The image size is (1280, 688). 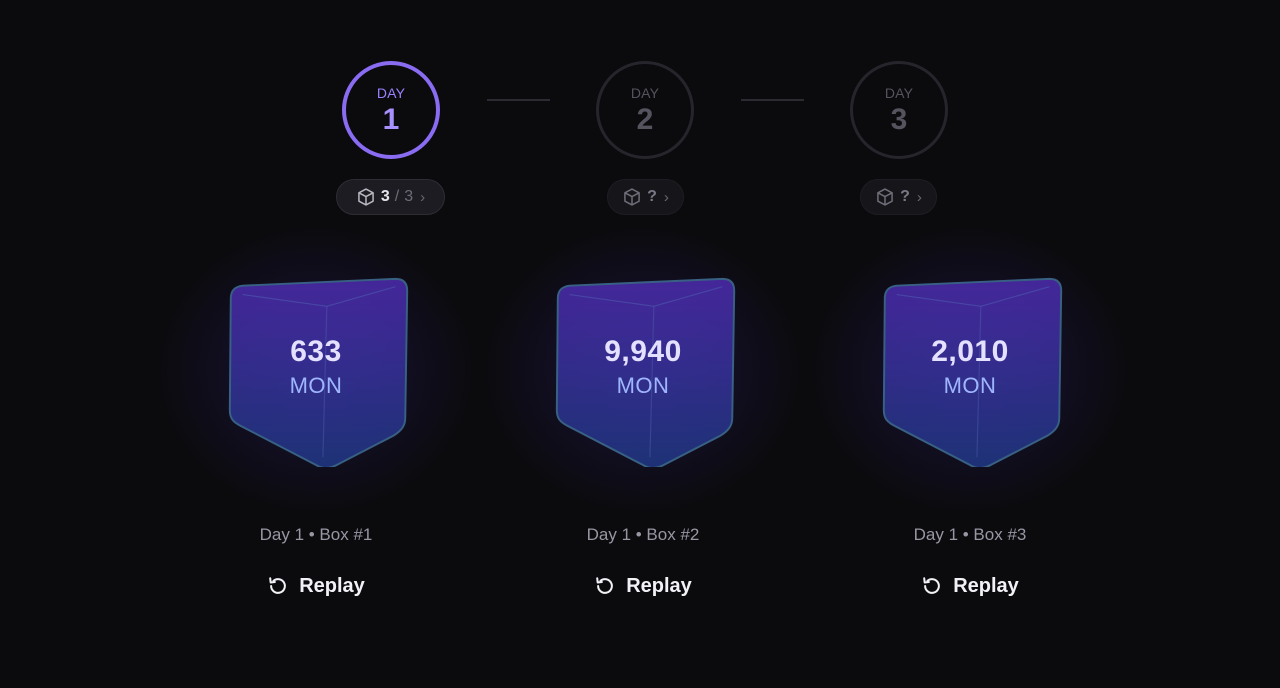 I want to click on day-1-circle: DAY 1, so click(x=391, y=110).